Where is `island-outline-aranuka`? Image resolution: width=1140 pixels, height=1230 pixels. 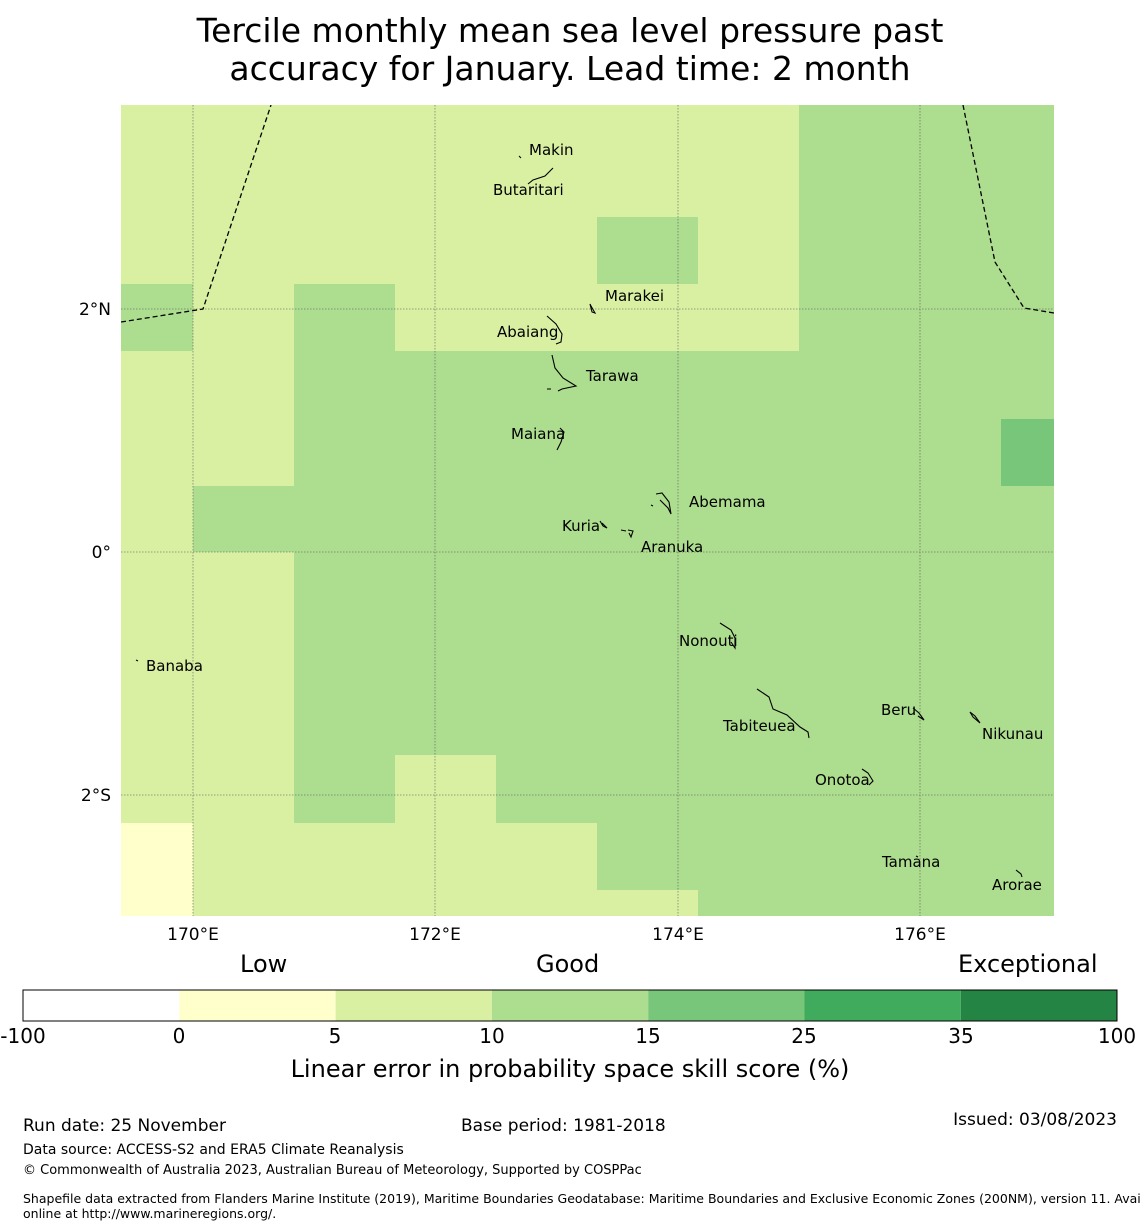 island-outline-aranuka is located at coordinates (627, 534).